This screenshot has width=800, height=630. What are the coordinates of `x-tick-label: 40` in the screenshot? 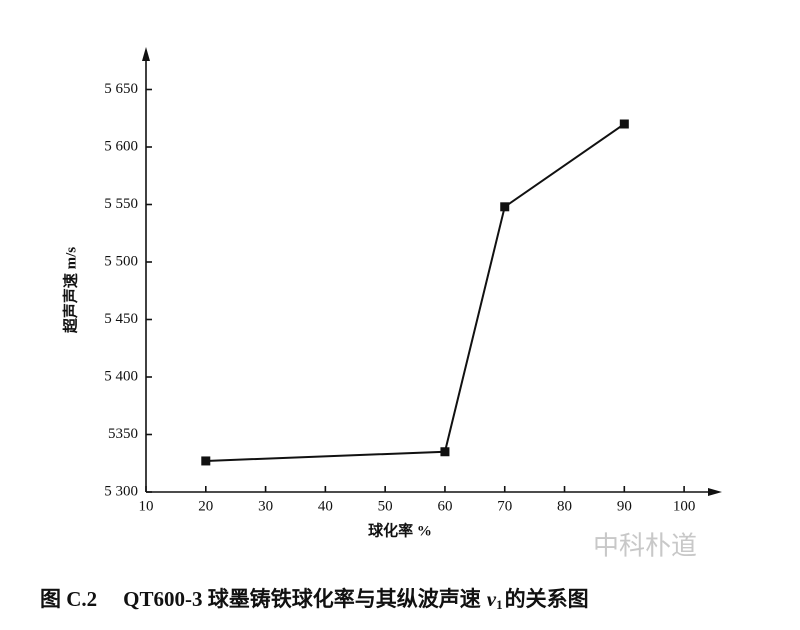 It's located at (325, 506).